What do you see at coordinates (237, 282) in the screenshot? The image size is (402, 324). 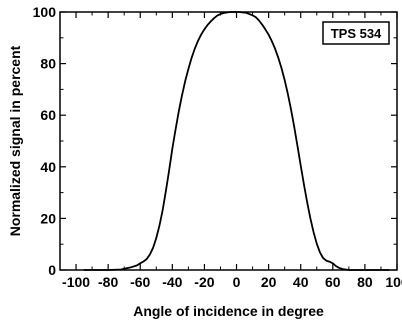 I see `x-tick-label: 0` at bounding box center [237, 282].